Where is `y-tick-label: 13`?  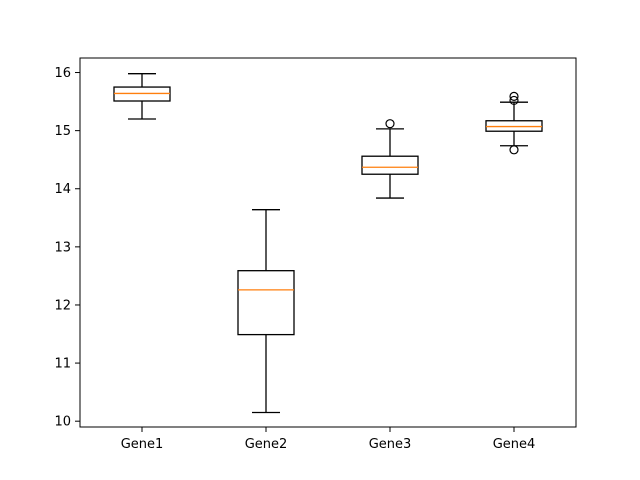
y-tick-label: 13 is located at coordinates (62, 247).